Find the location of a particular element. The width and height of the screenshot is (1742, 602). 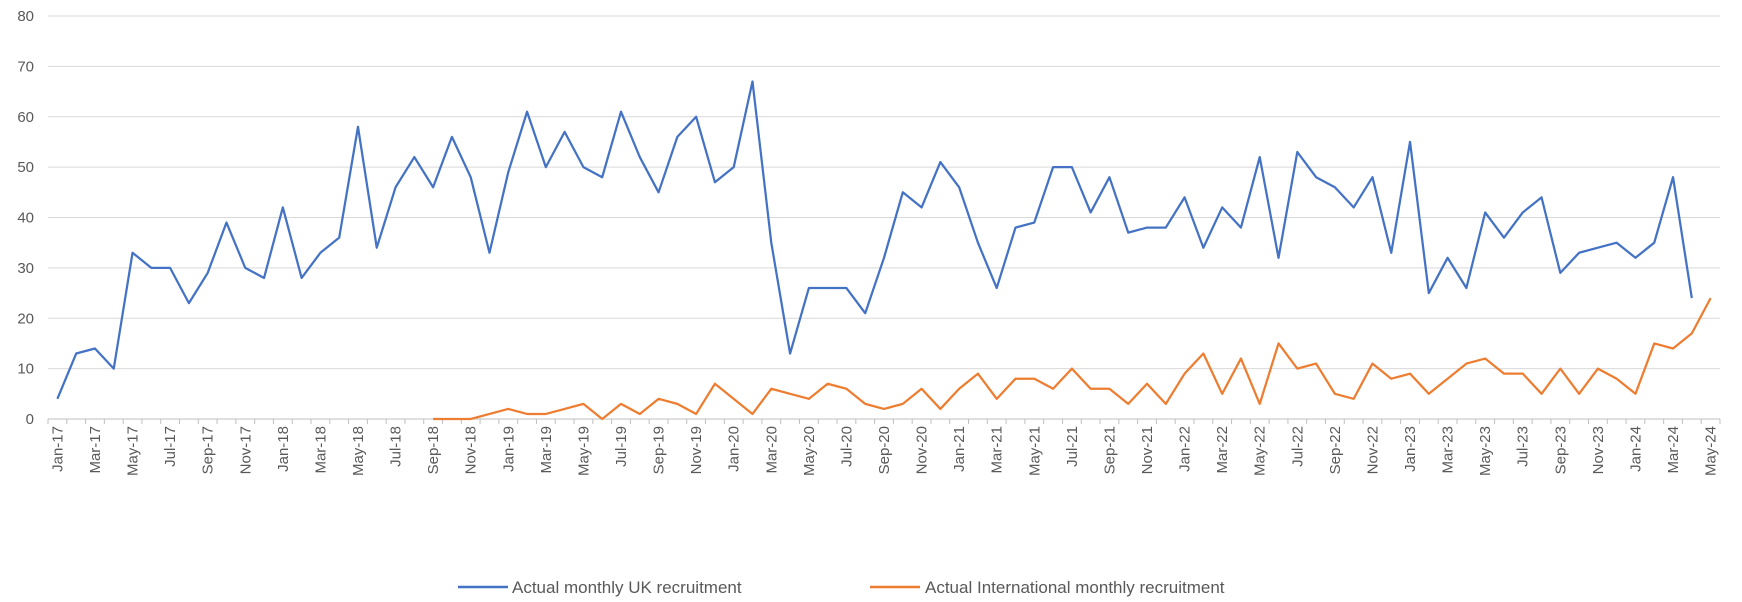

y-tick-label: 10 is located at coordinates (25, 369).